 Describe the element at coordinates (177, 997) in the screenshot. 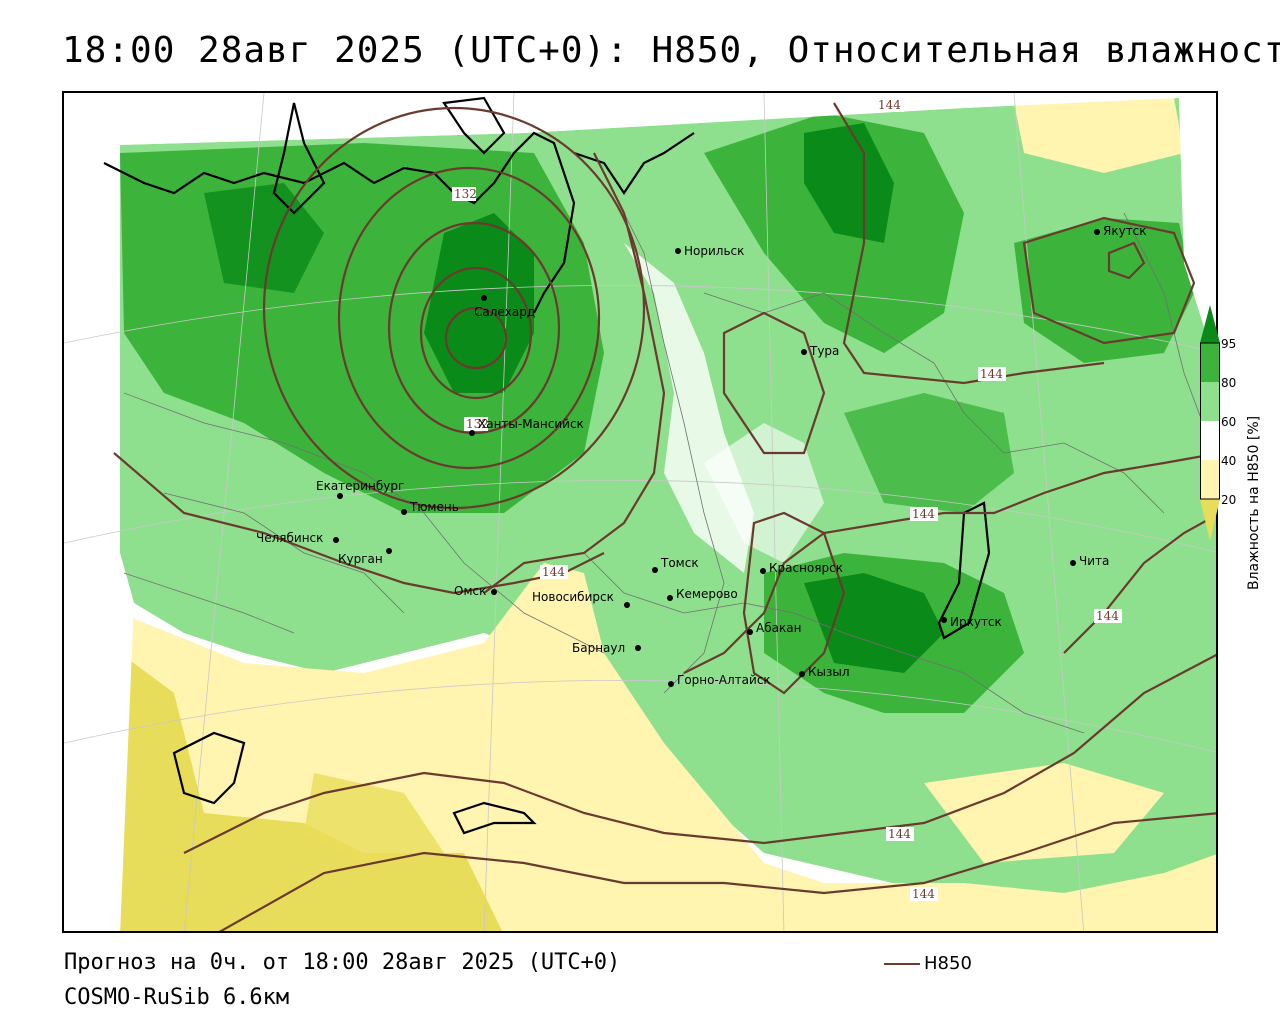

I see `model-name: COSMO-RuSib 6.6км` at that location.